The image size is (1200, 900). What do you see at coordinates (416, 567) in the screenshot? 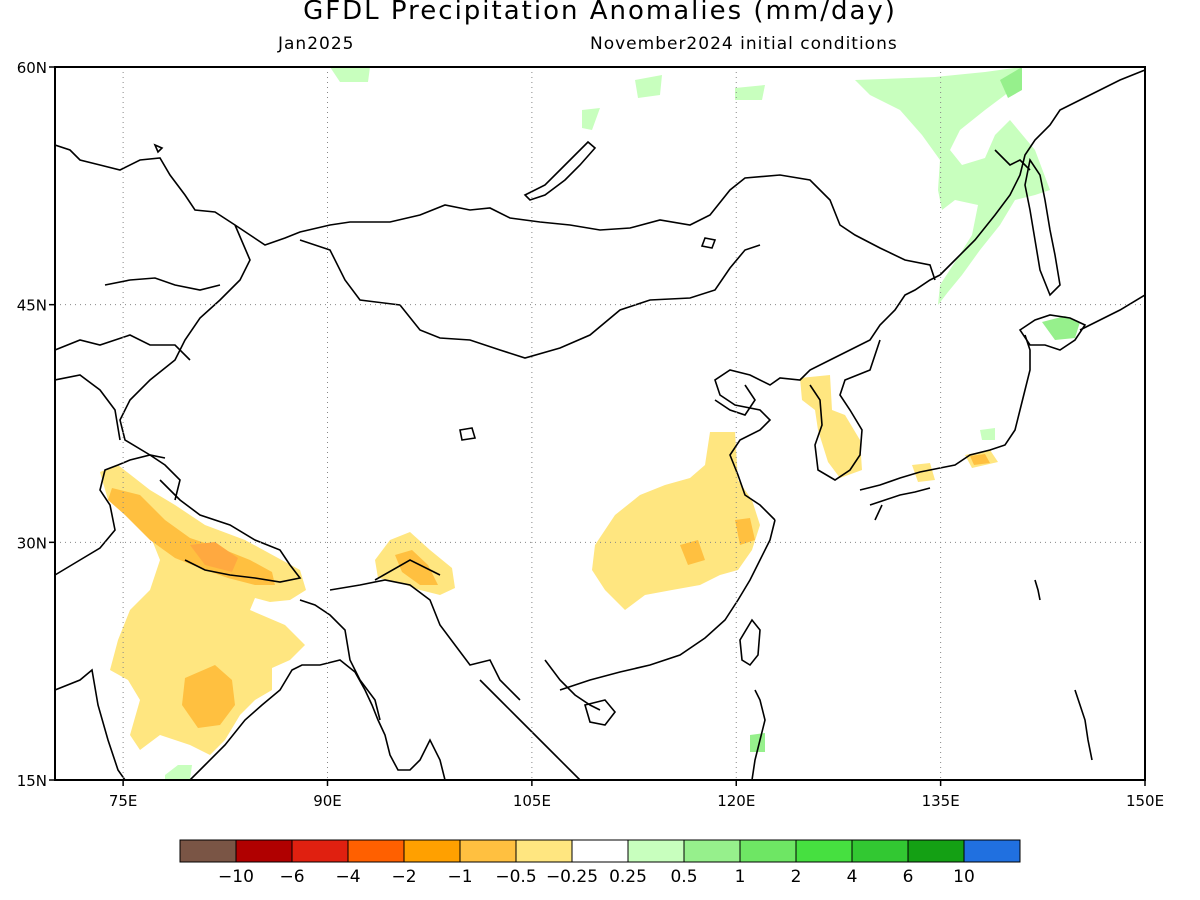
I see `eastern-himalaya-dry-core` at bounding box center [416, 567].